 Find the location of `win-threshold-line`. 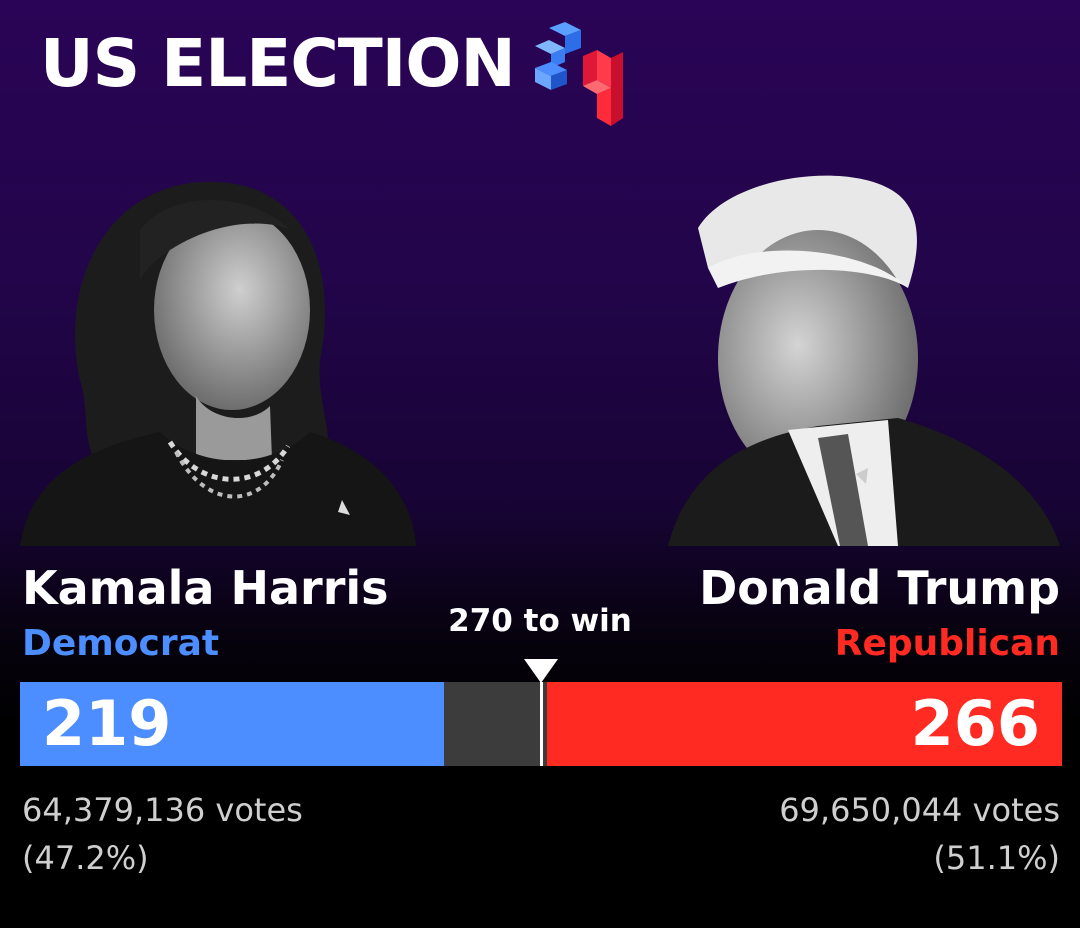

win-threshold-line is located at coordinates (541, 724).